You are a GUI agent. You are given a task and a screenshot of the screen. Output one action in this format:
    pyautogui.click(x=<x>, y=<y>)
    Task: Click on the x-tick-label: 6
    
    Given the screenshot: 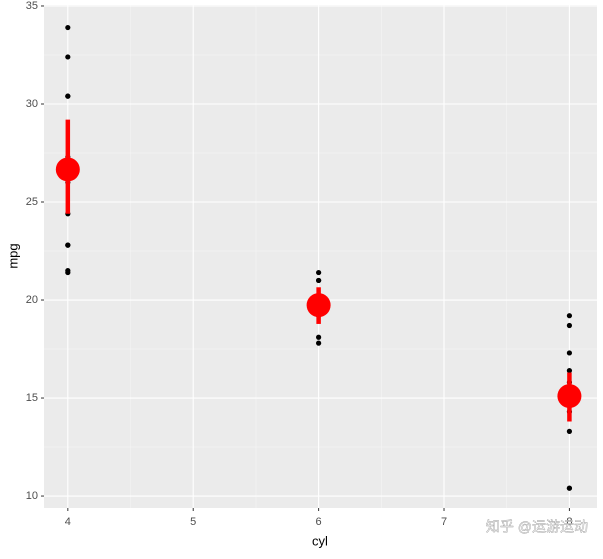 What is the action you would take?
    pyautogui.click(x=319, y=522)
    